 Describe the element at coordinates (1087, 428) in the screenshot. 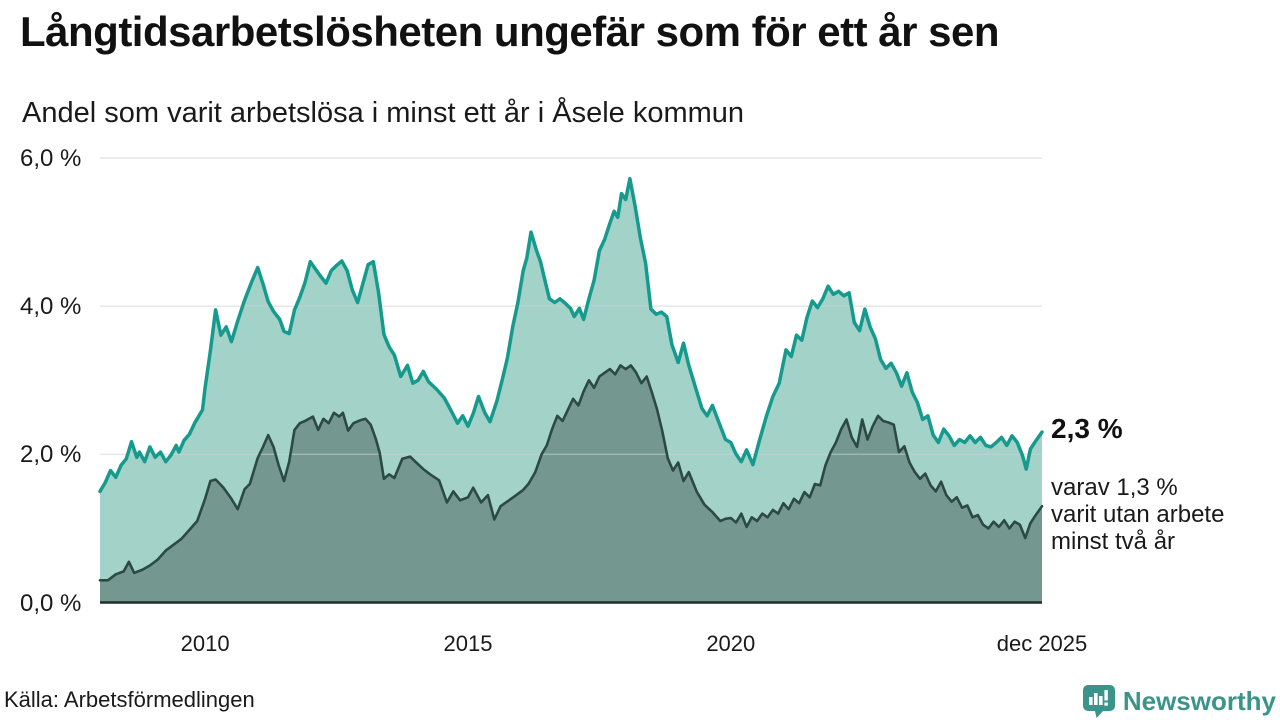

I see `annotation-latest-value: 2,3 %` at that location.